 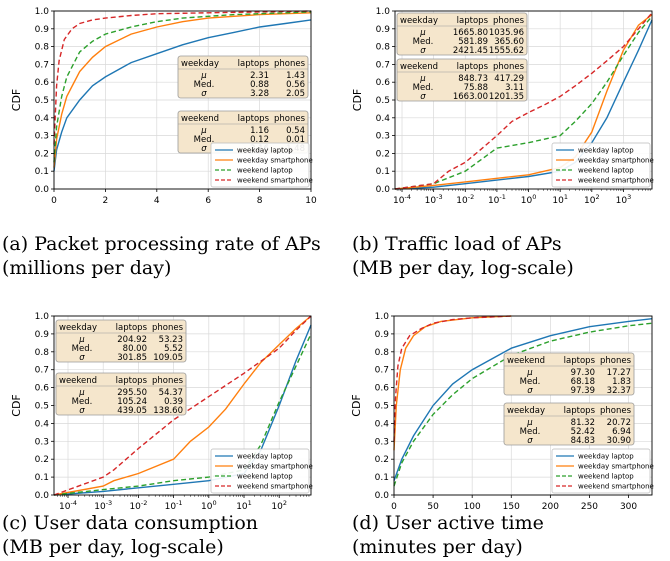 What do you see at coordinates (506, 51) in the screenshot?
I see `stats-value: 1555.62` at bounding box center [506, 51].